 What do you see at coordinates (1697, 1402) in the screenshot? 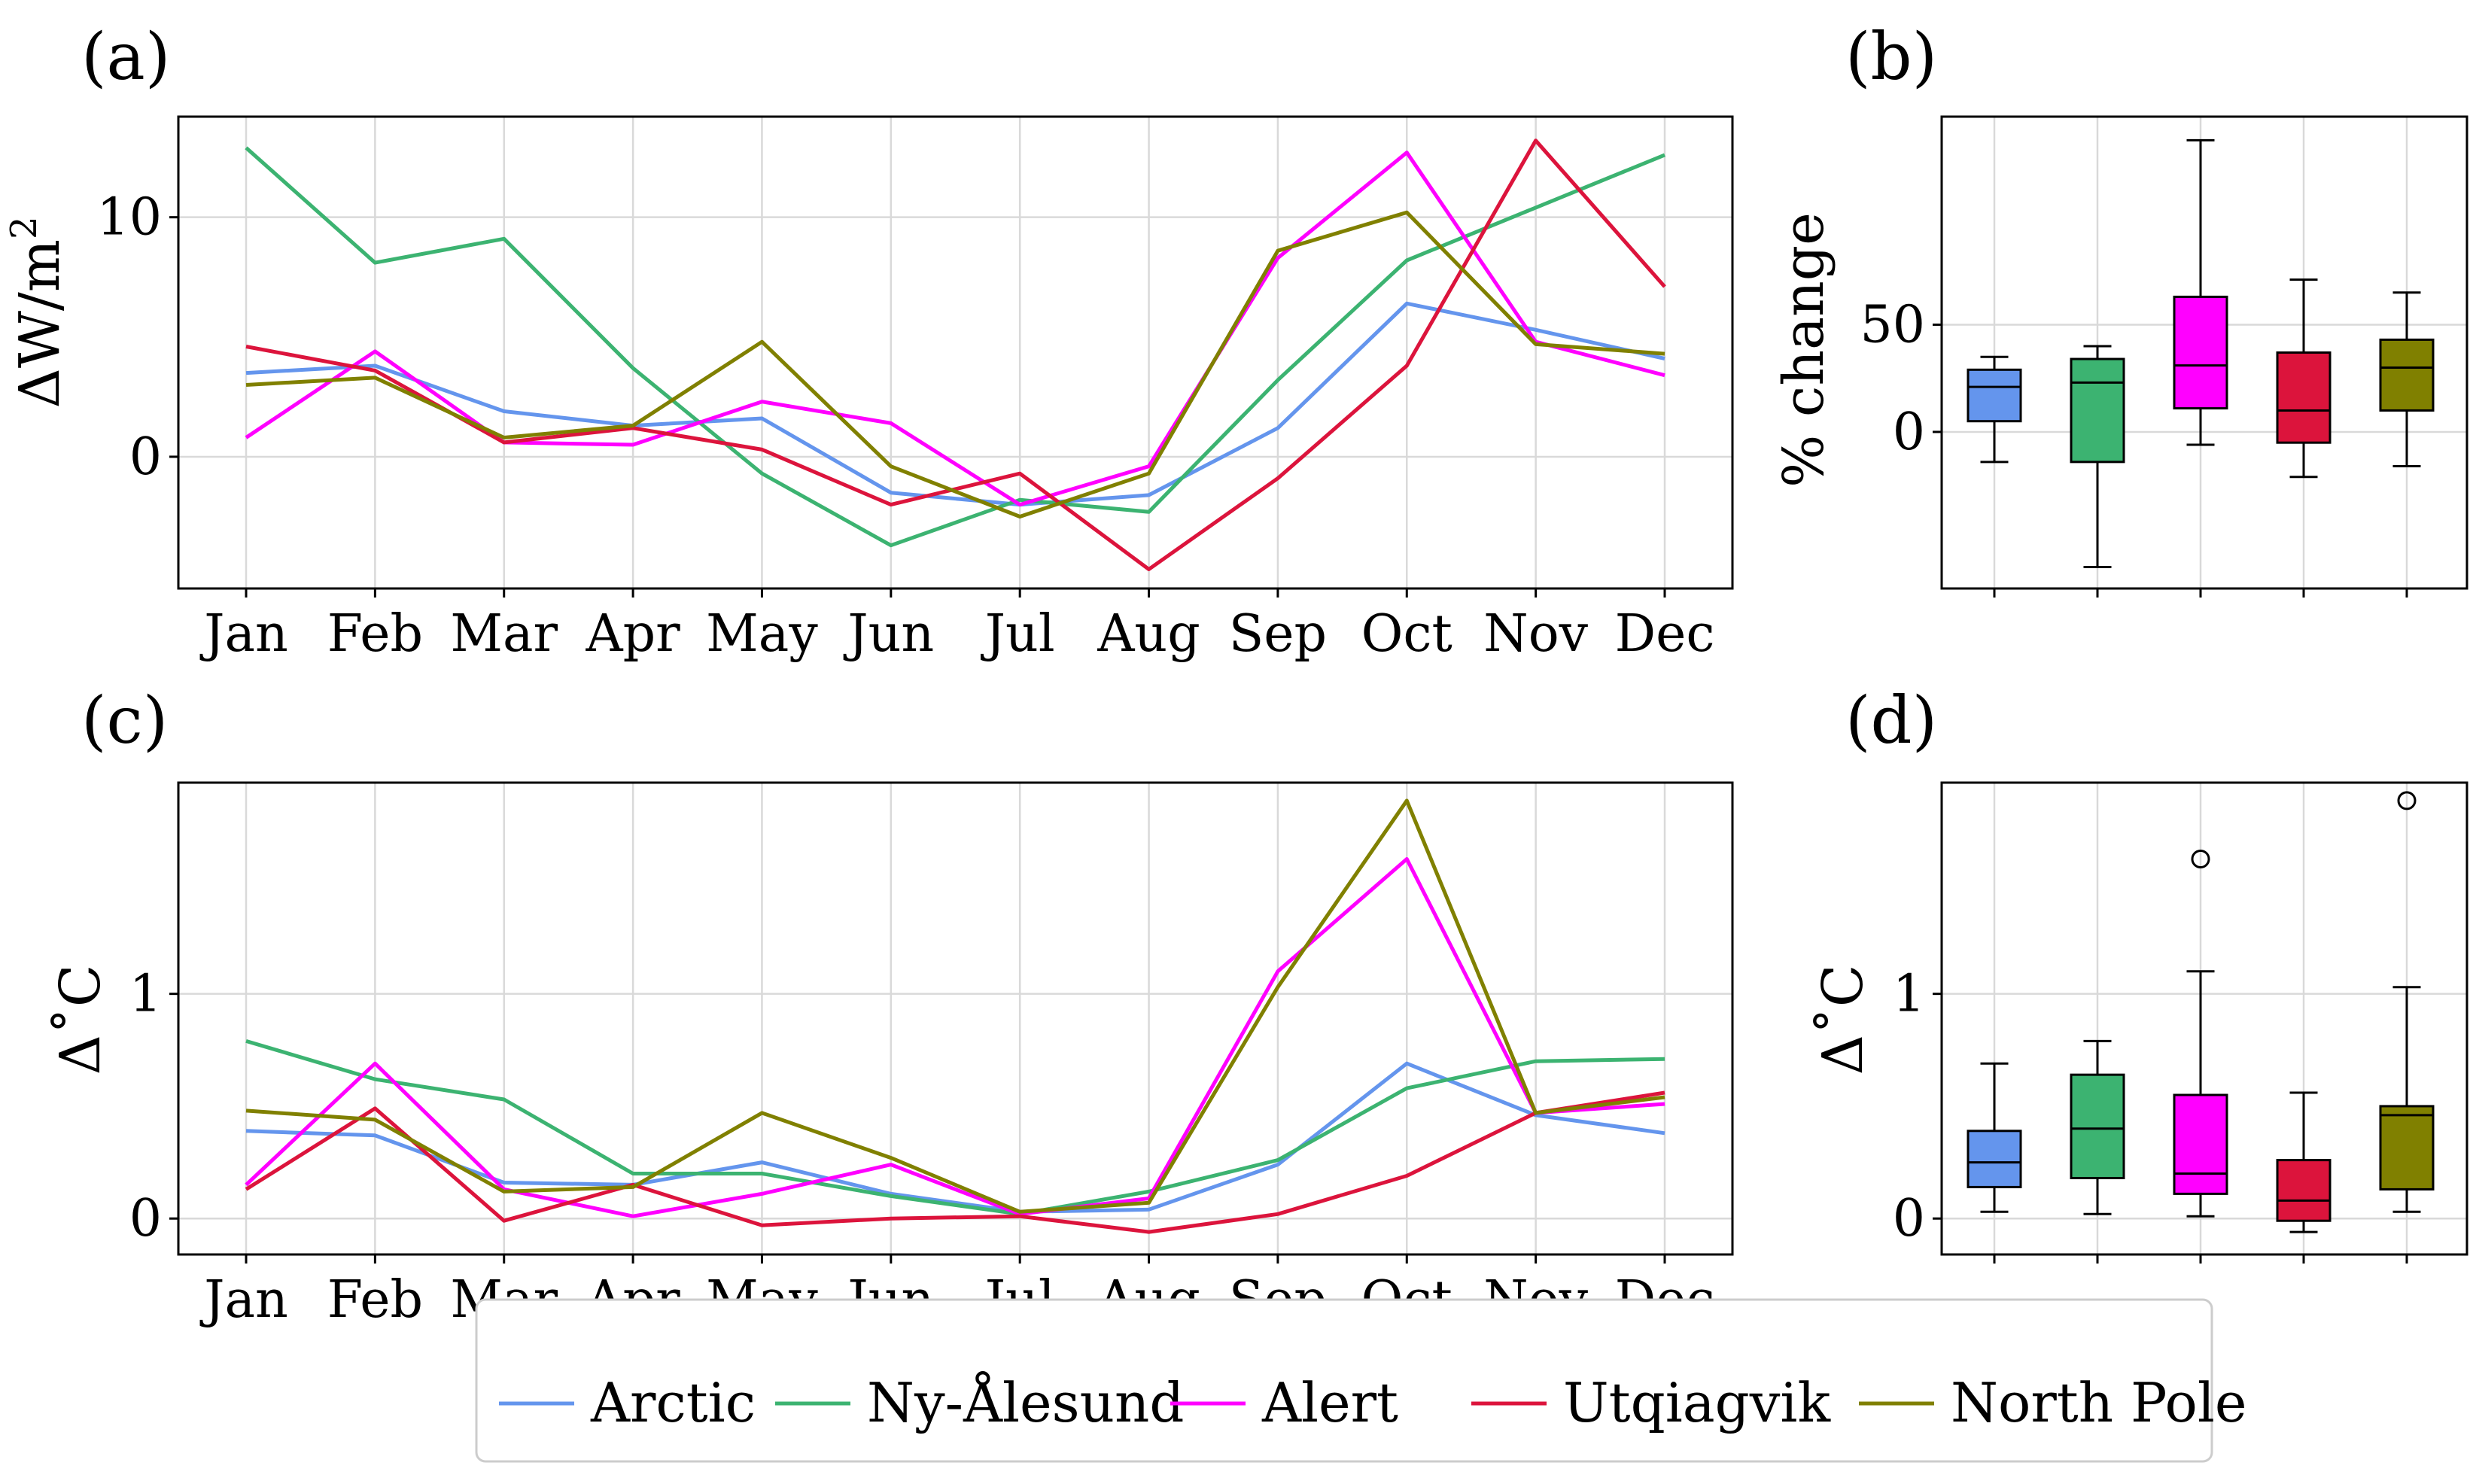
I see `legend-label-utqiagvik: Utqiagvik` at bounding box center [1697, 1402].